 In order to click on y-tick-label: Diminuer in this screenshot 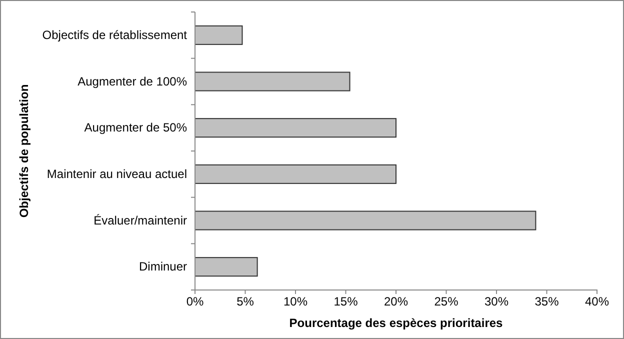, I will do `click(162, 267)`.